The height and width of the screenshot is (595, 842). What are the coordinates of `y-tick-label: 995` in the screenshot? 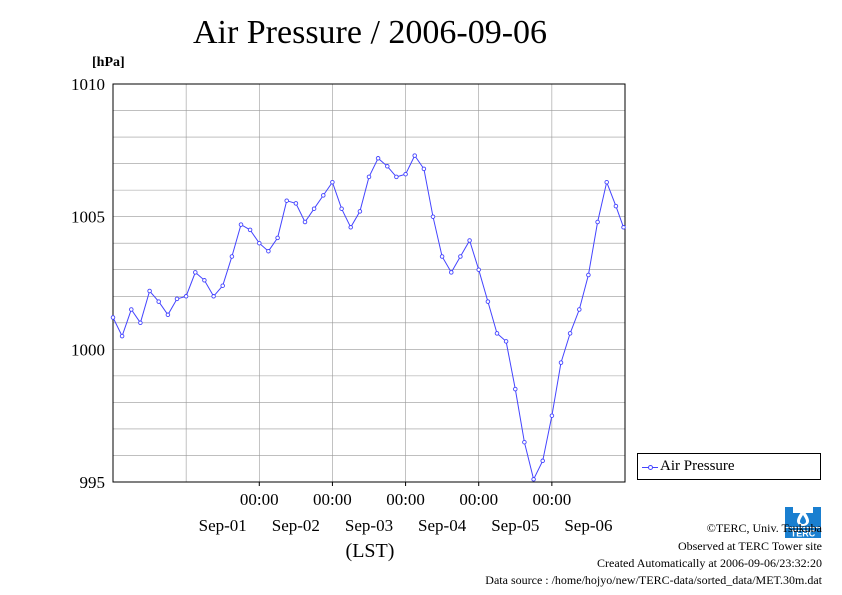 It's located at (93, 482).